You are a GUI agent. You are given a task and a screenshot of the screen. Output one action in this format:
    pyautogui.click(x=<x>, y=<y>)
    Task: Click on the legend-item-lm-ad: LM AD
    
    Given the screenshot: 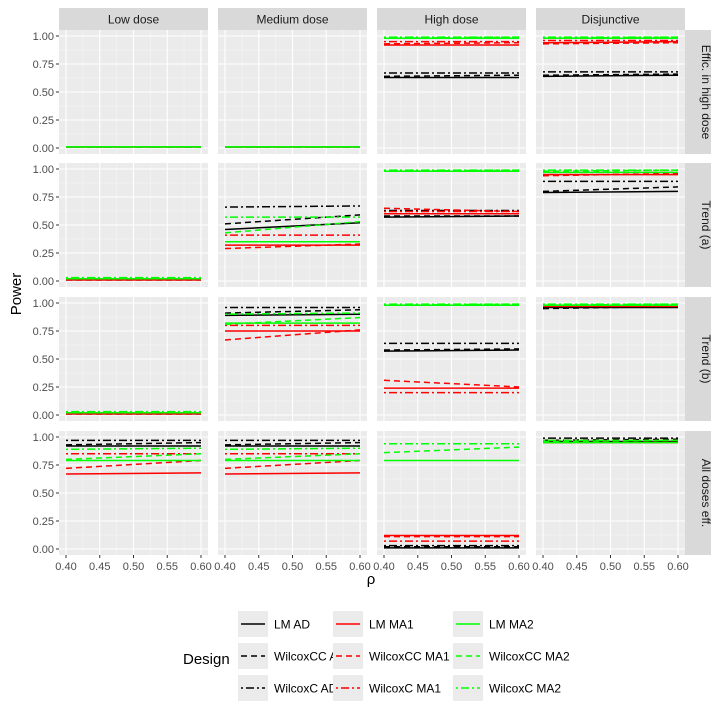 What is the action you would take?
    pyautogui.click(x=274, y=624)
    